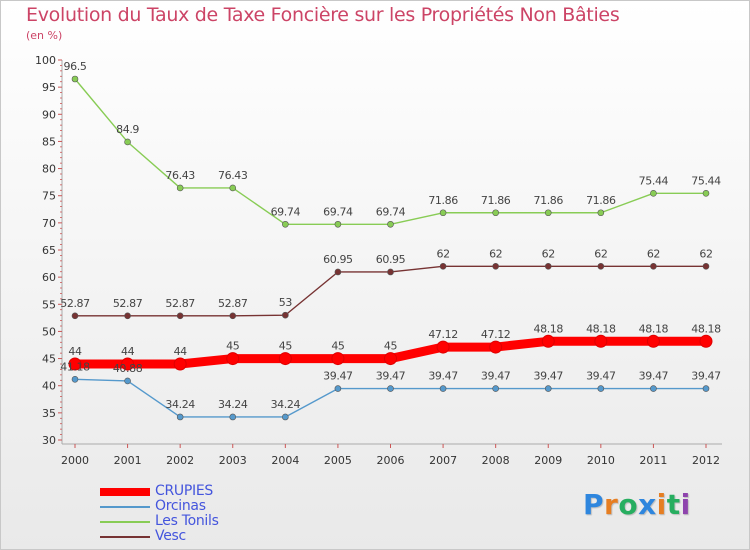 This screenshot has height=550, width=750. I want to click on x-tick-label: 2011, so click(653, 460).